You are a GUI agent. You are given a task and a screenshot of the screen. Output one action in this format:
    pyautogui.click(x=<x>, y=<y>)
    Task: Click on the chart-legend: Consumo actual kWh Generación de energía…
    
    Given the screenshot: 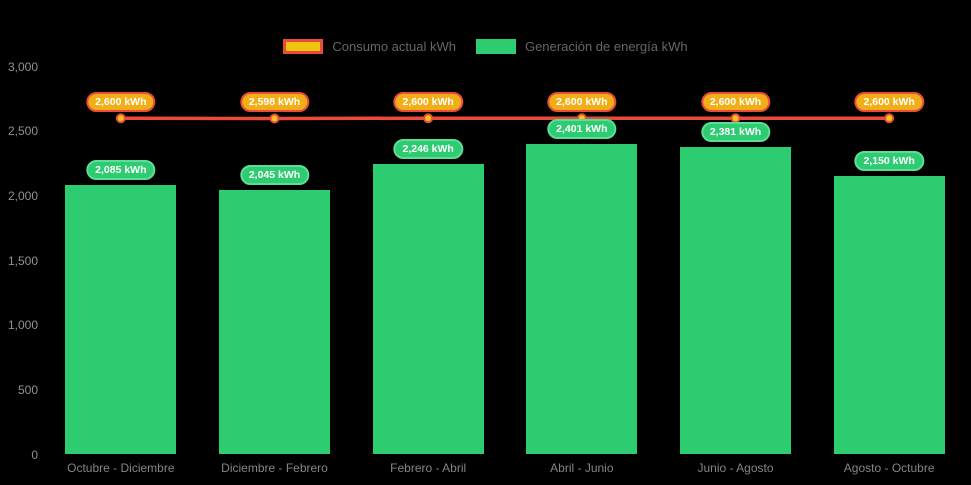 What is the action you would take?
    pyautogui.click(x=485, y=46)
    